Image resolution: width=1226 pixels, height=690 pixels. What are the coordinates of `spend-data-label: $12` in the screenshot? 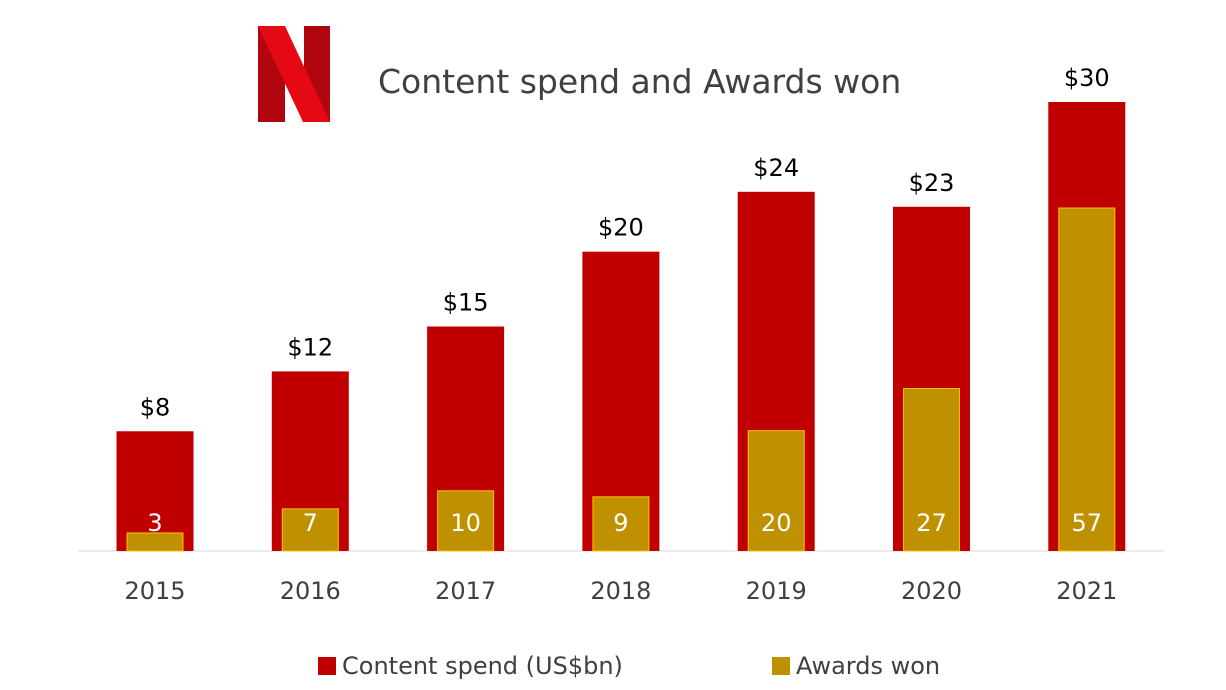 It's located at (310, 347).